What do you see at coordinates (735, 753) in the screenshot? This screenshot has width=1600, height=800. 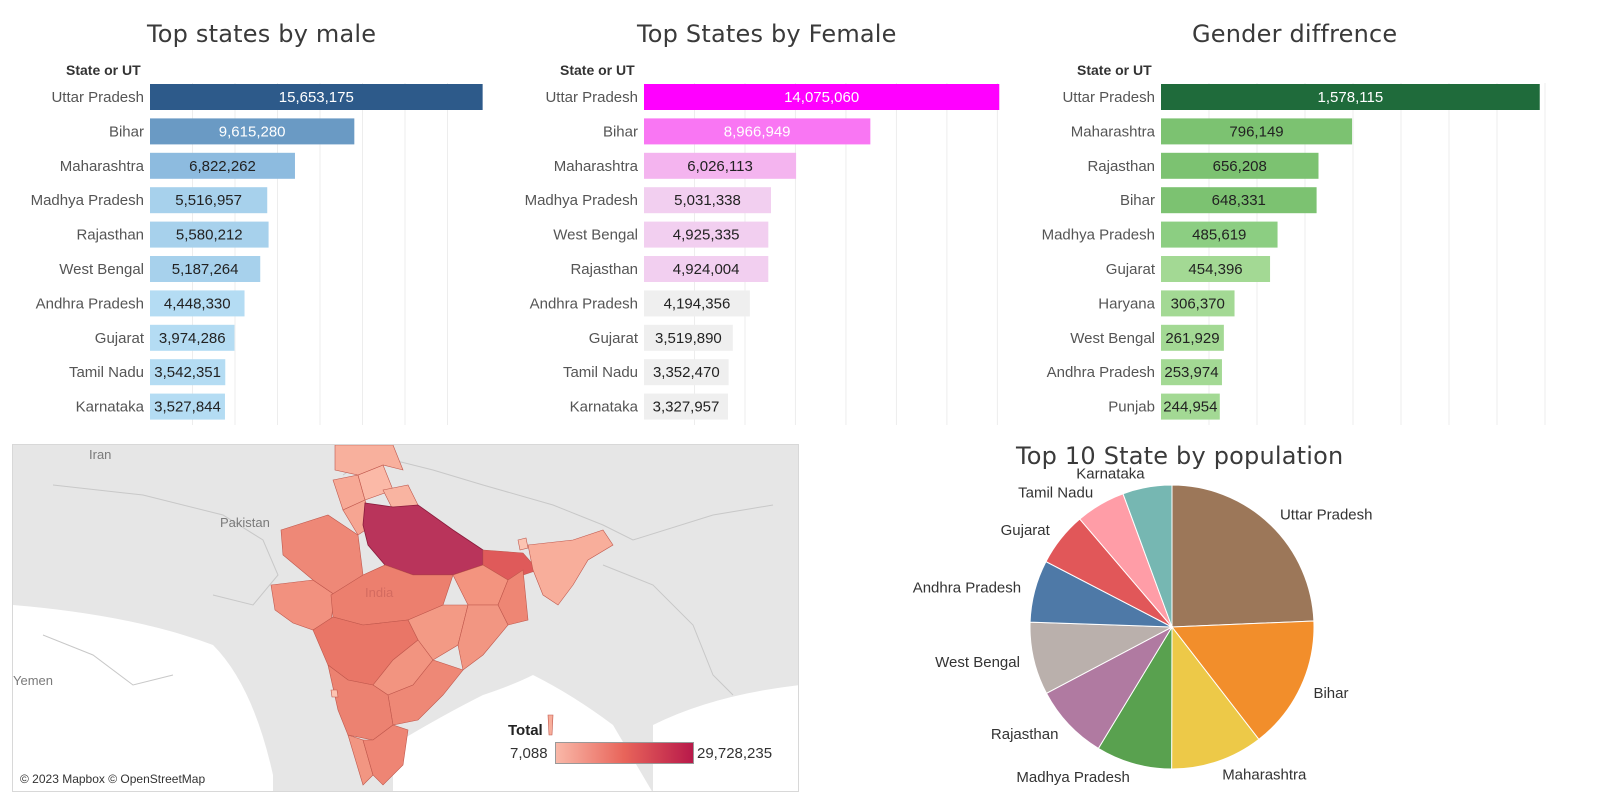 I see `legend-max: 29,728,235` at bounding box center [735, 753].